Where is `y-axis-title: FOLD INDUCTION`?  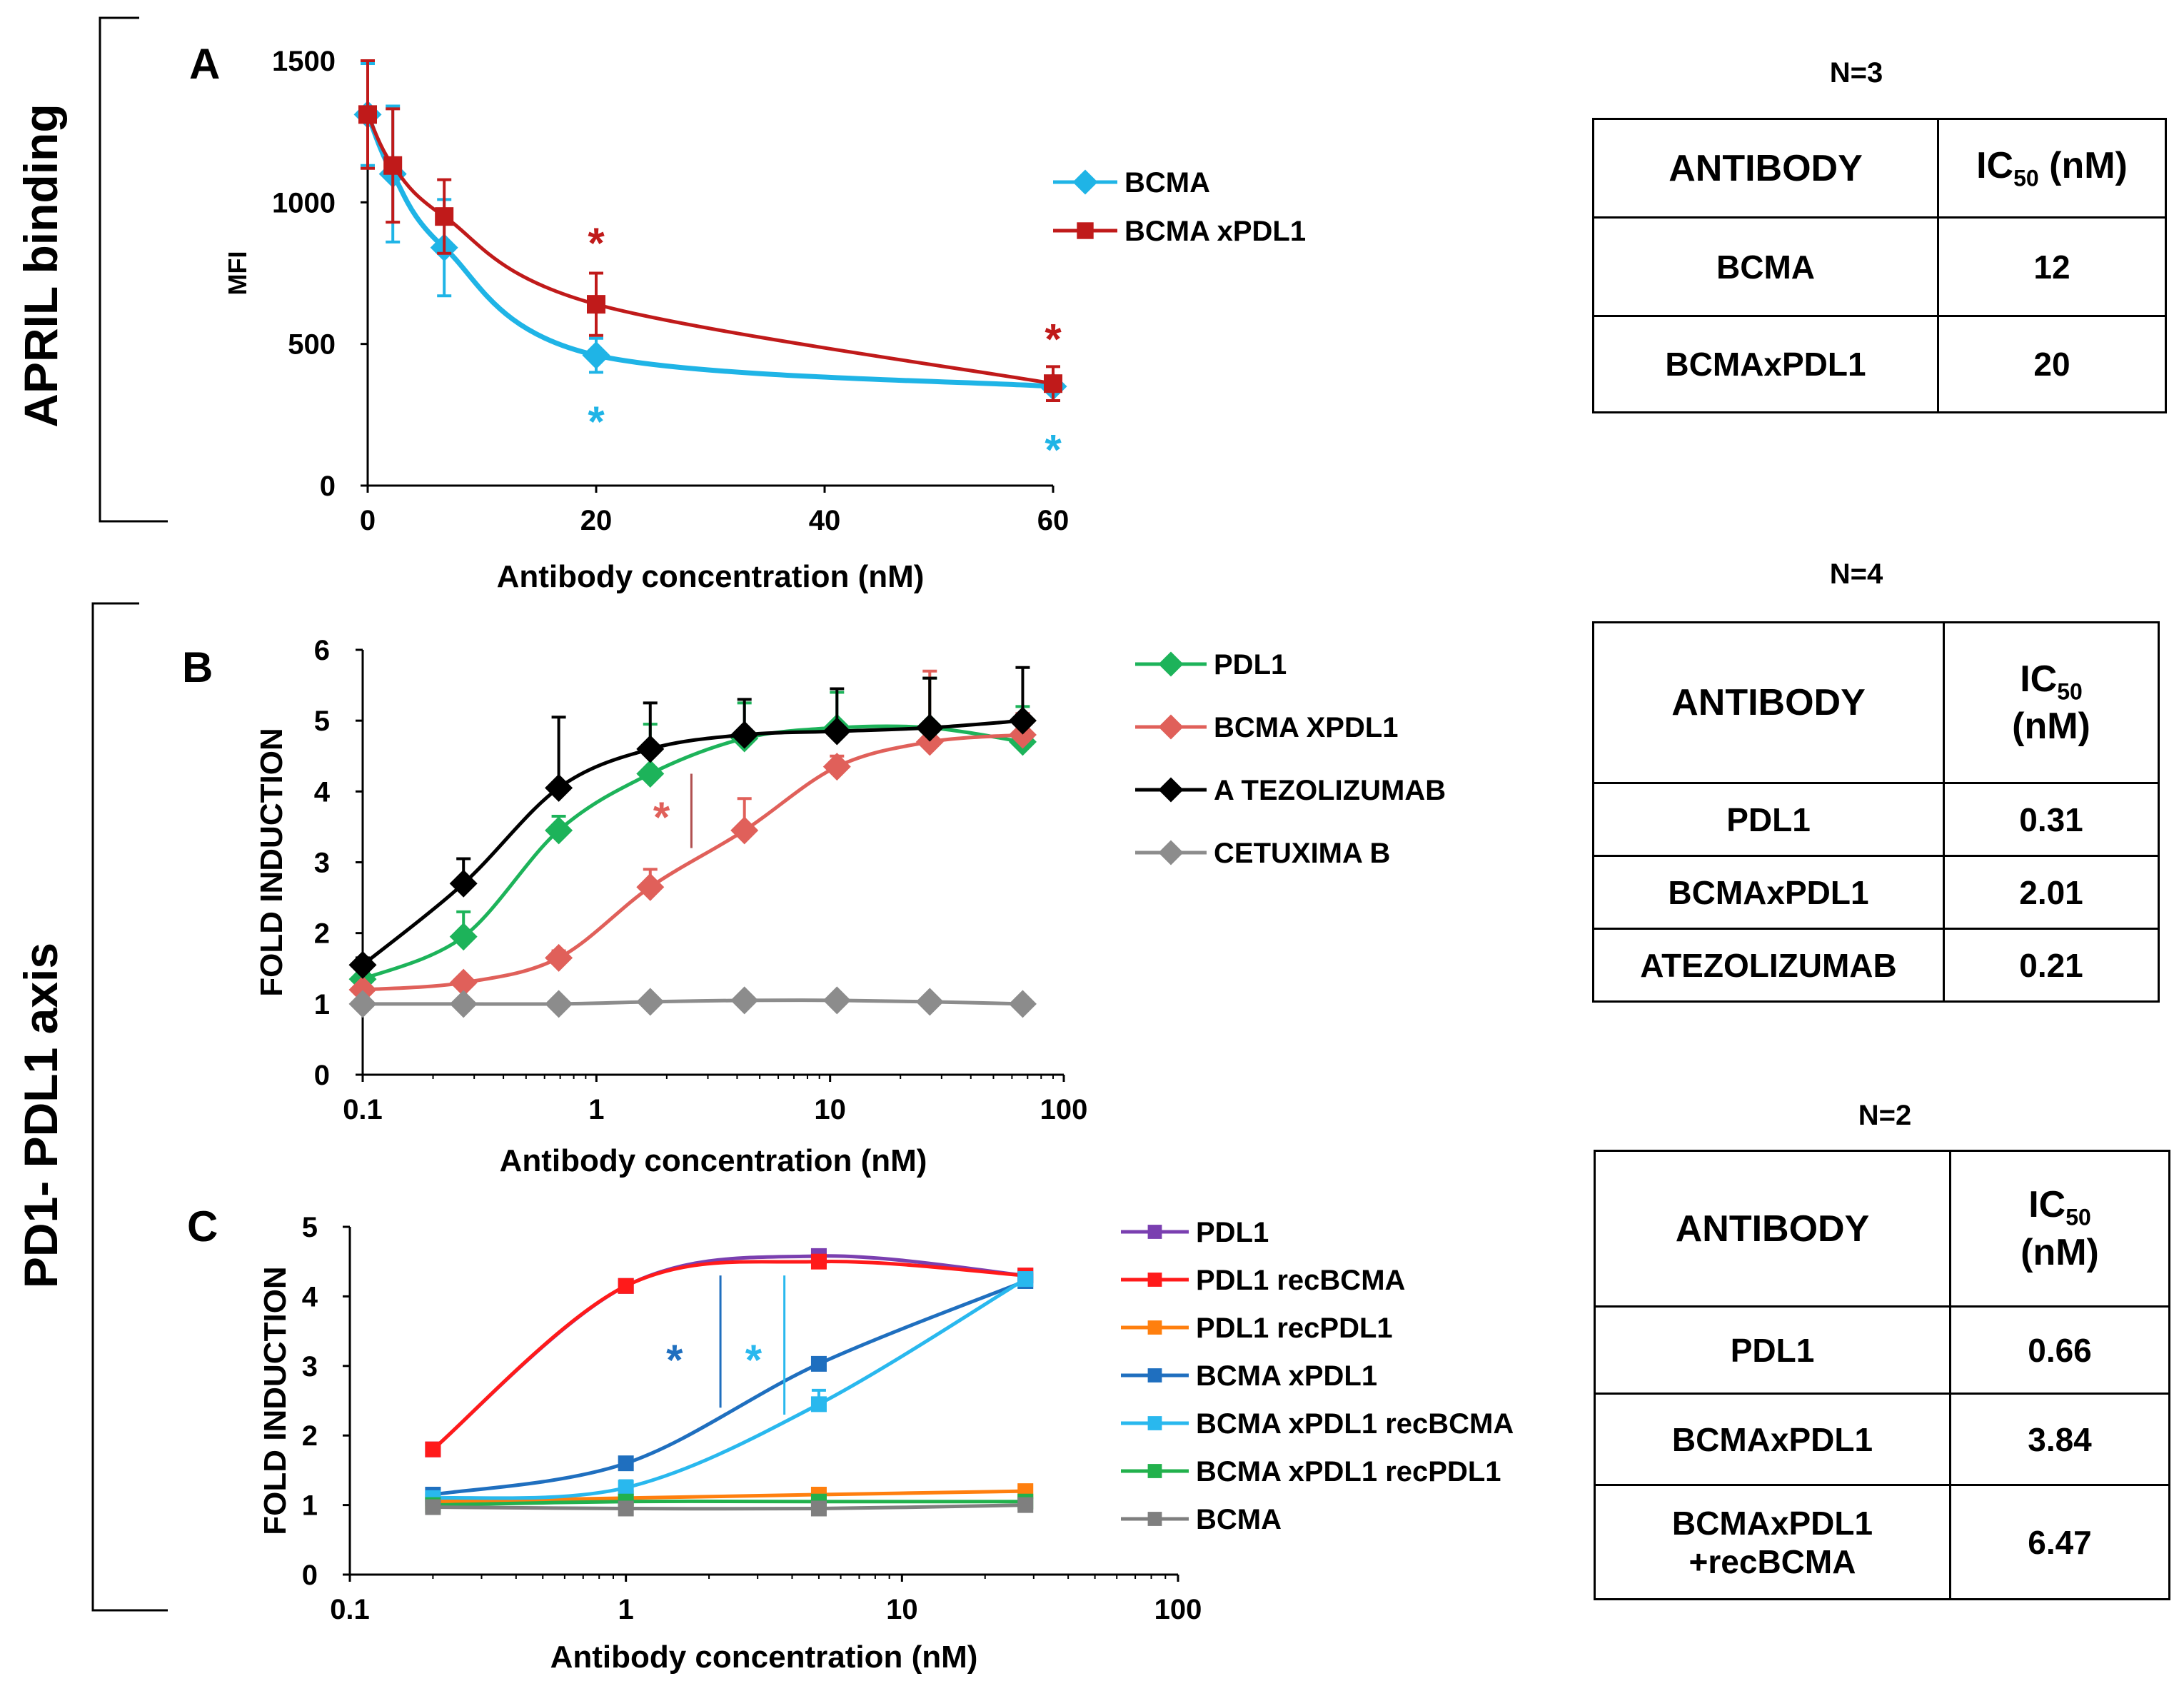
y-axis-title: FOLD INDUCTION is located at coordinates (275, 1400).